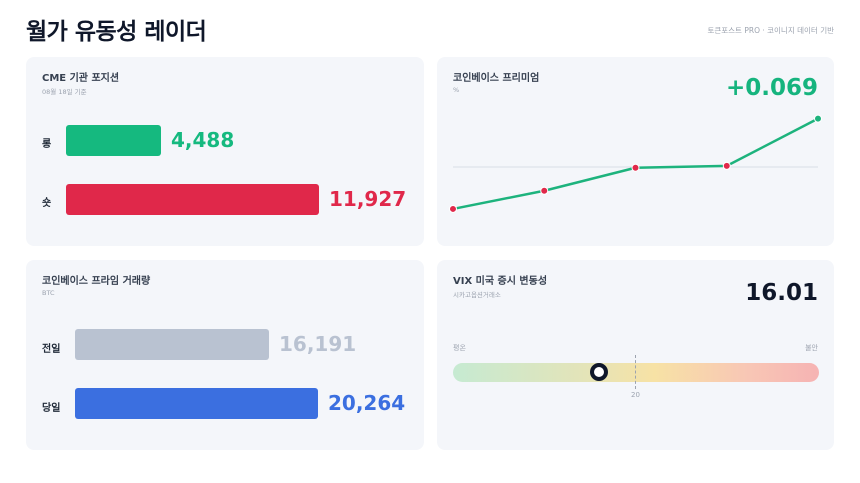  I want to click on vix-value: 16.01, so click(781, 293).